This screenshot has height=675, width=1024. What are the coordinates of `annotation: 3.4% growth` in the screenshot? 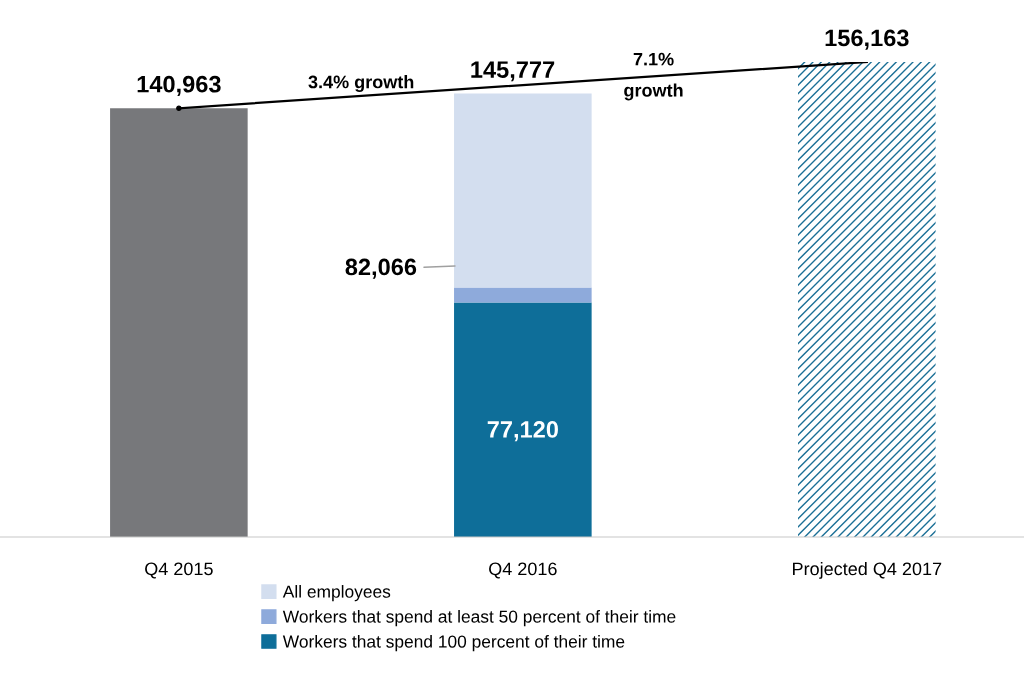 It's located at (361, 83).